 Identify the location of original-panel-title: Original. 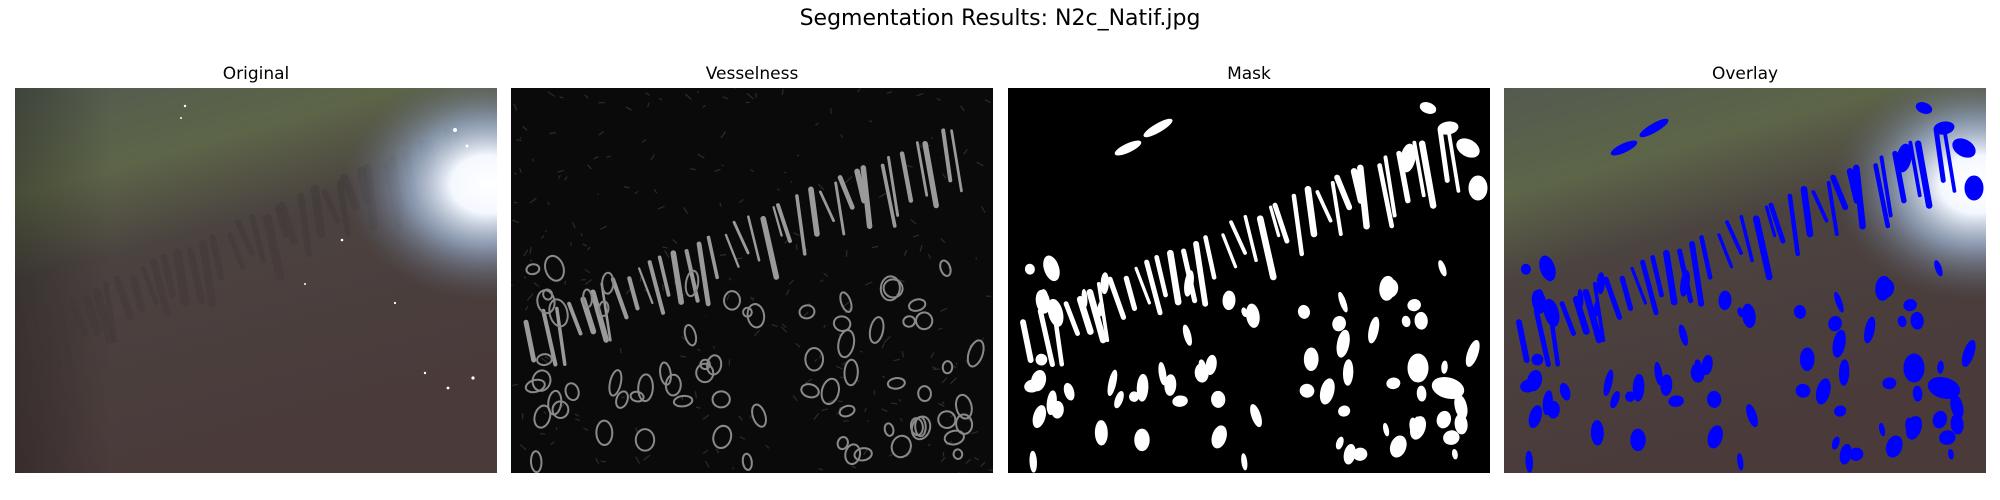
(256, 74).